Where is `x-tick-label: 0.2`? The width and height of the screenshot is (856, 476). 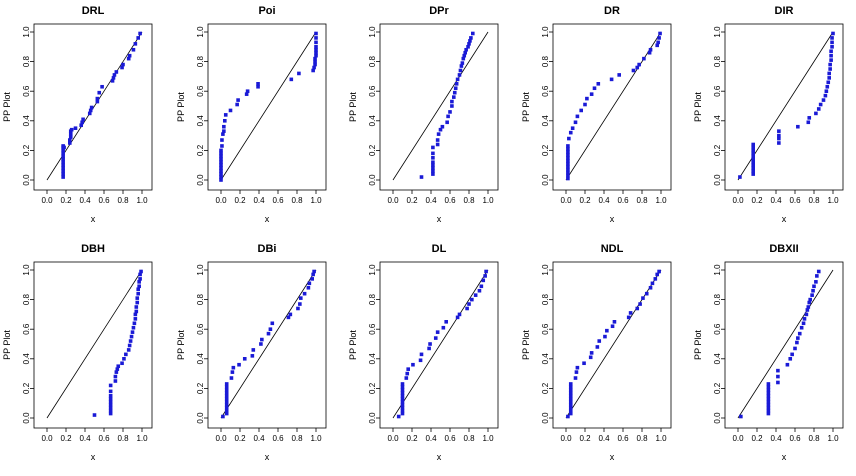
x-tick-label: 0.2 is located at coordinates (412, 200).